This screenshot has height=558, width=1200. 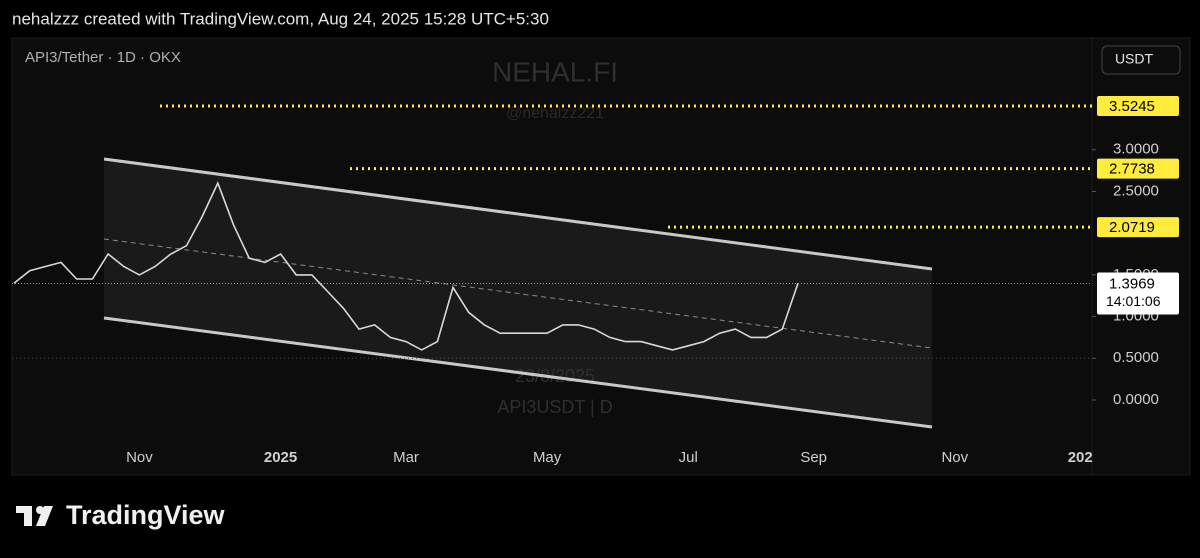 What do you see at coordinates (555, 113) in the screenshot?
I see `watermark: @nehalzz221` at bounding box center [555, 113].